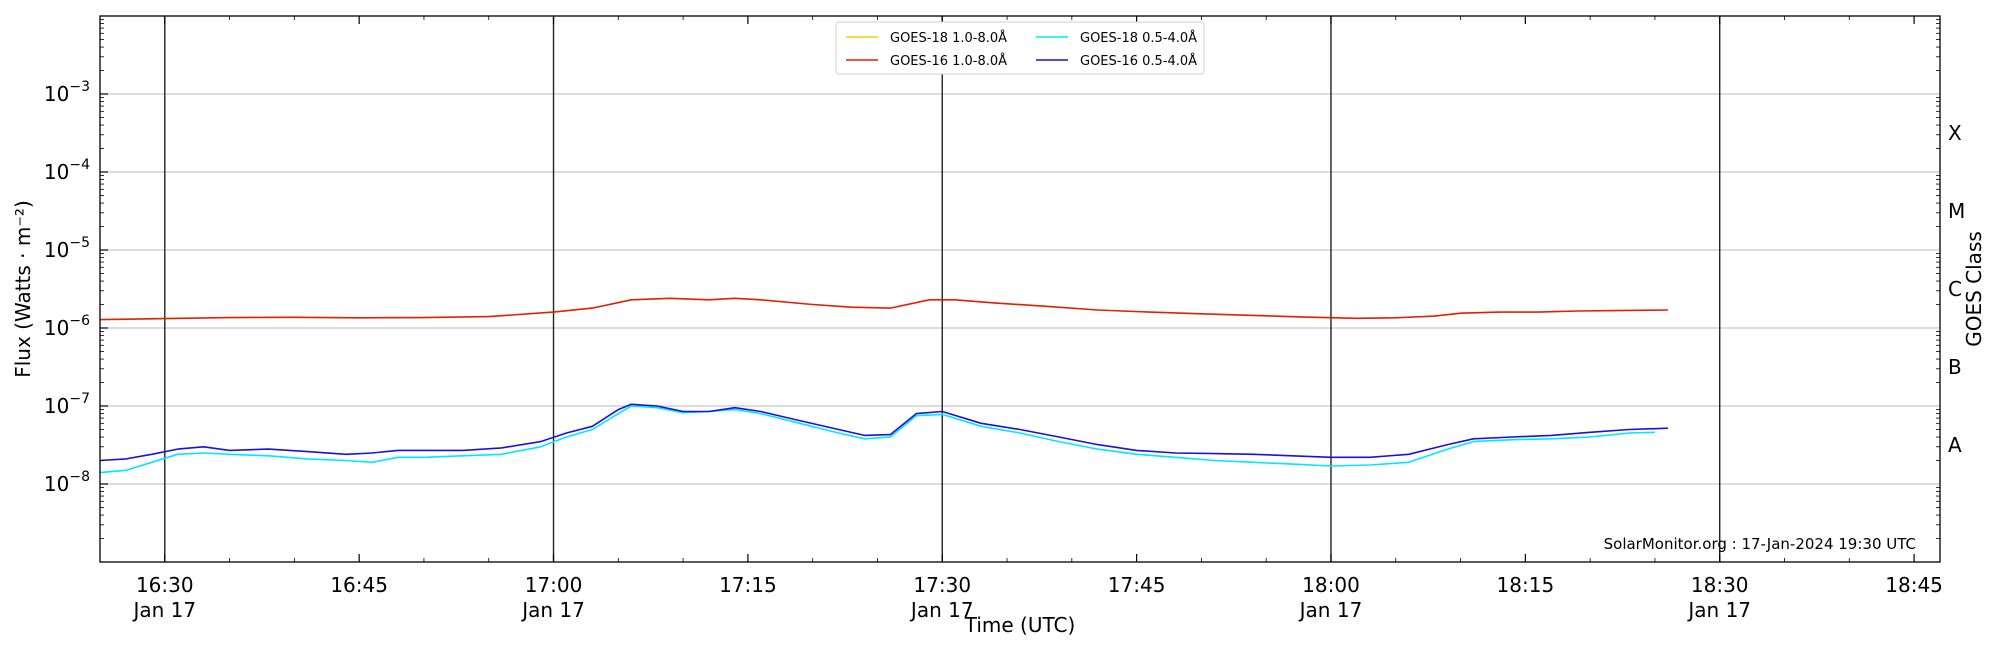 This screenshot has width=2000, height=650. I want to click on legend-label: GOES-18 1.0-8.0Å, so click(948, 38).